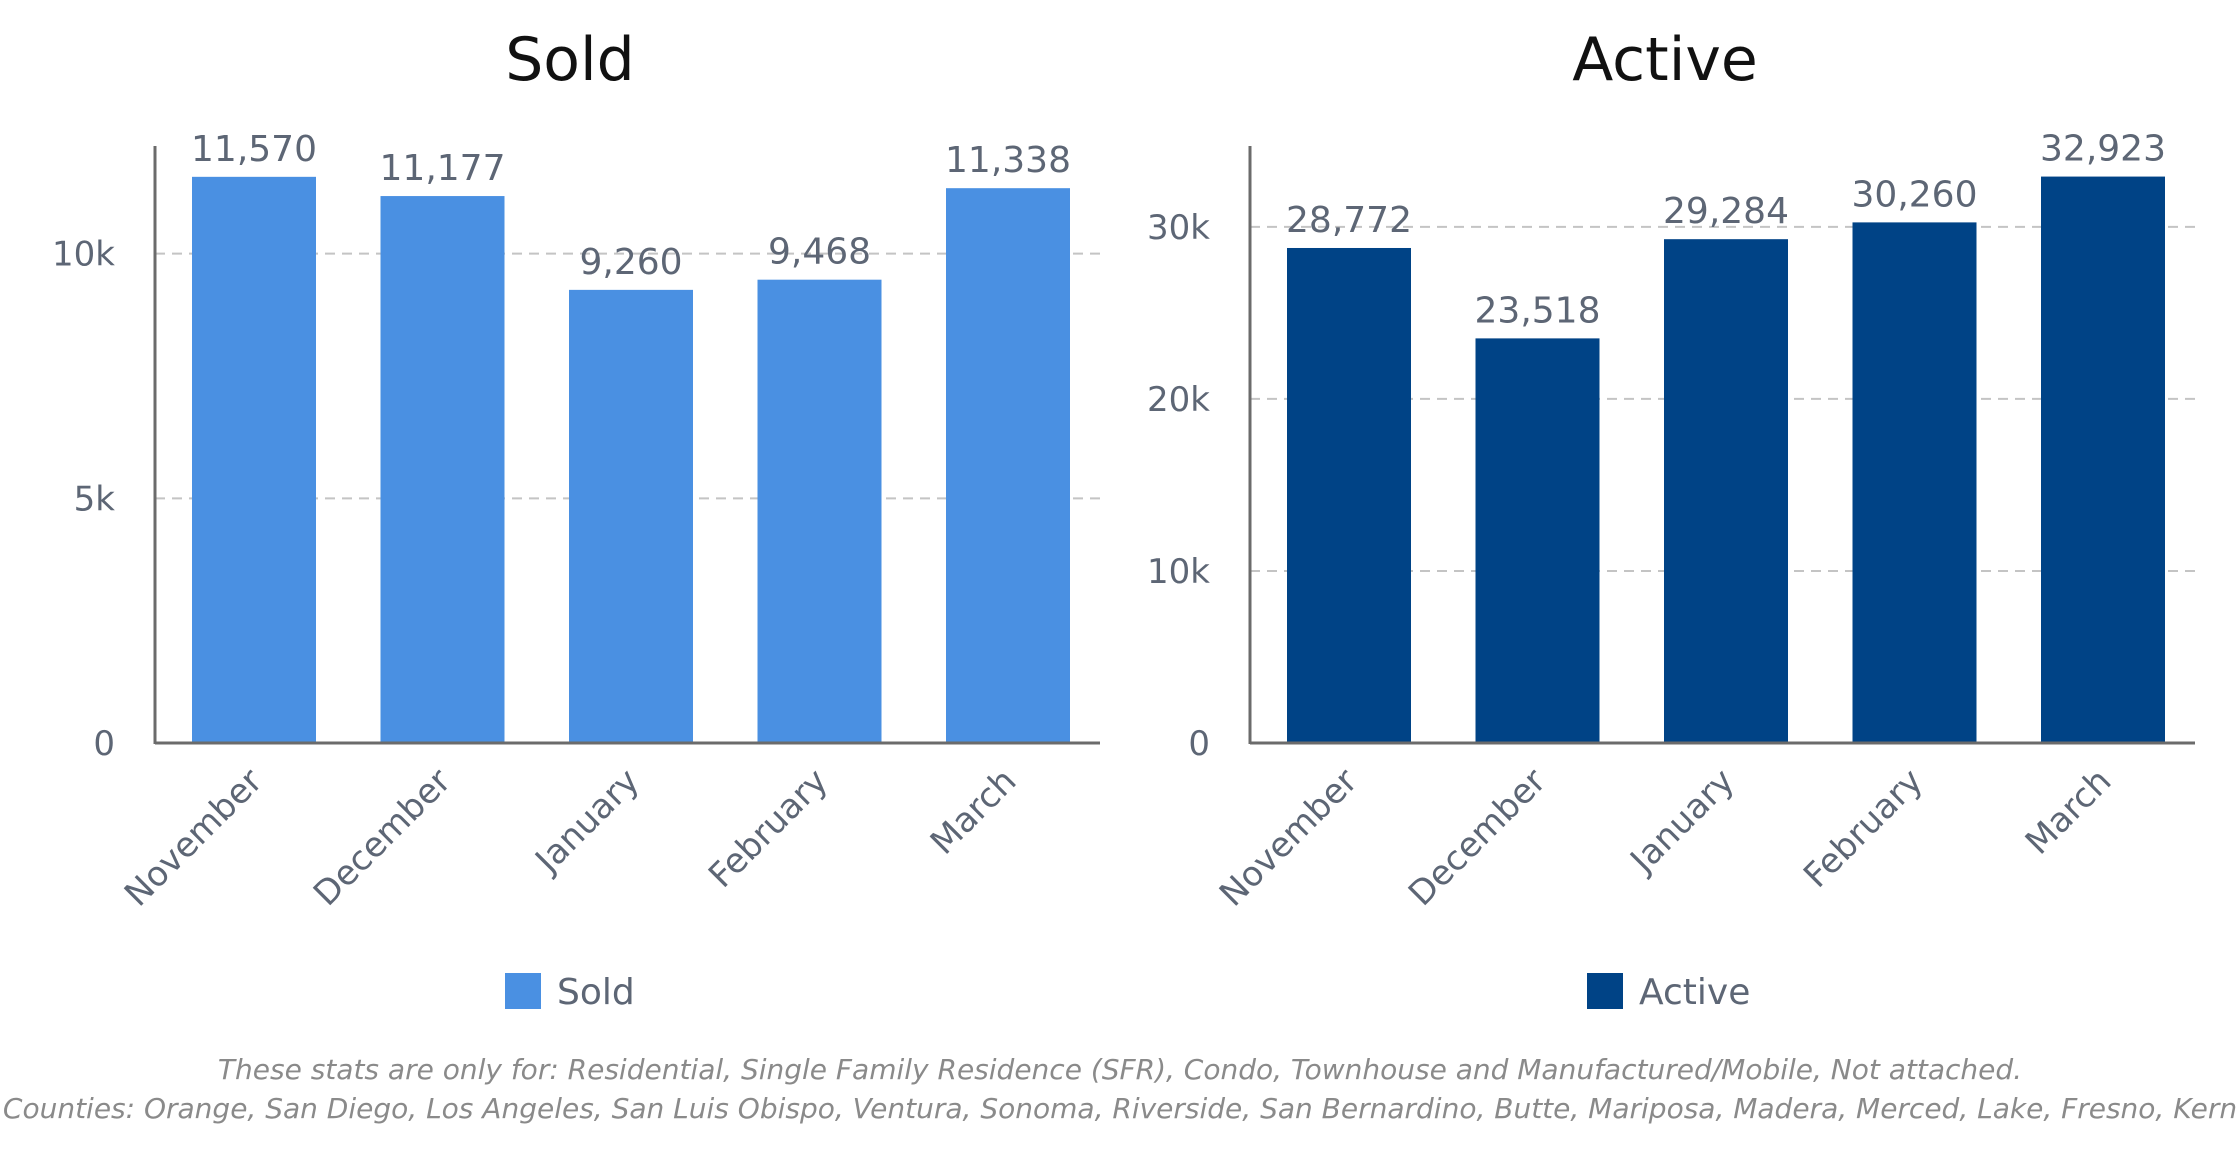 Image resolution: width=2240 pixels, height=1173 pixels. What do you see at coordinates (596, 992) in the screenshot?
I see `sold-legend-label: Sold` at bounding box center [596, 992].